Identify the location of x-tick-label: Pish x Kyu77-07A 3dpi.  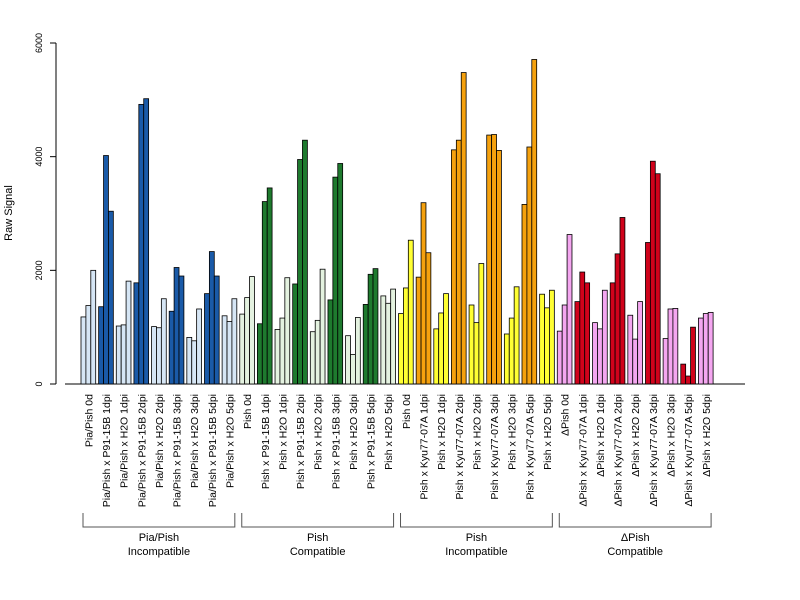
(495, 447).